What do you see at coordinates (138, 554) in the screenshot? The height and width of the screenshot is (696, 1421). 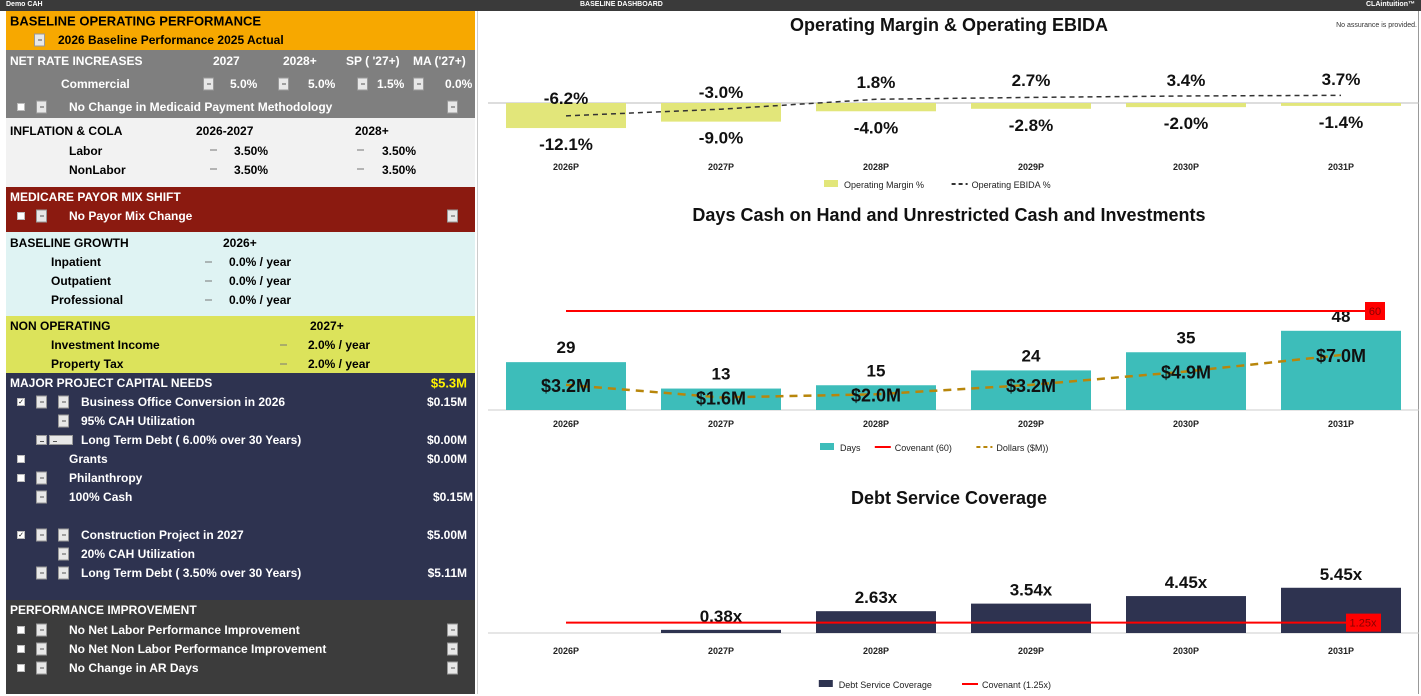 I see `project2-utilization: 20% CAH Utilization` at bounding box center [138, 554].